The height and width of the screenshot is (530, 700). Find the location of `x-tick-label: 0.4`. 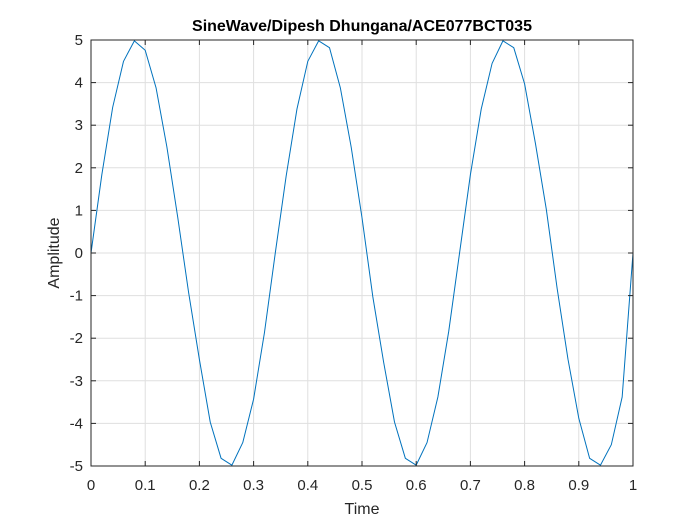

x-tick-label: 0.4 is located at coordinates (307, 485).